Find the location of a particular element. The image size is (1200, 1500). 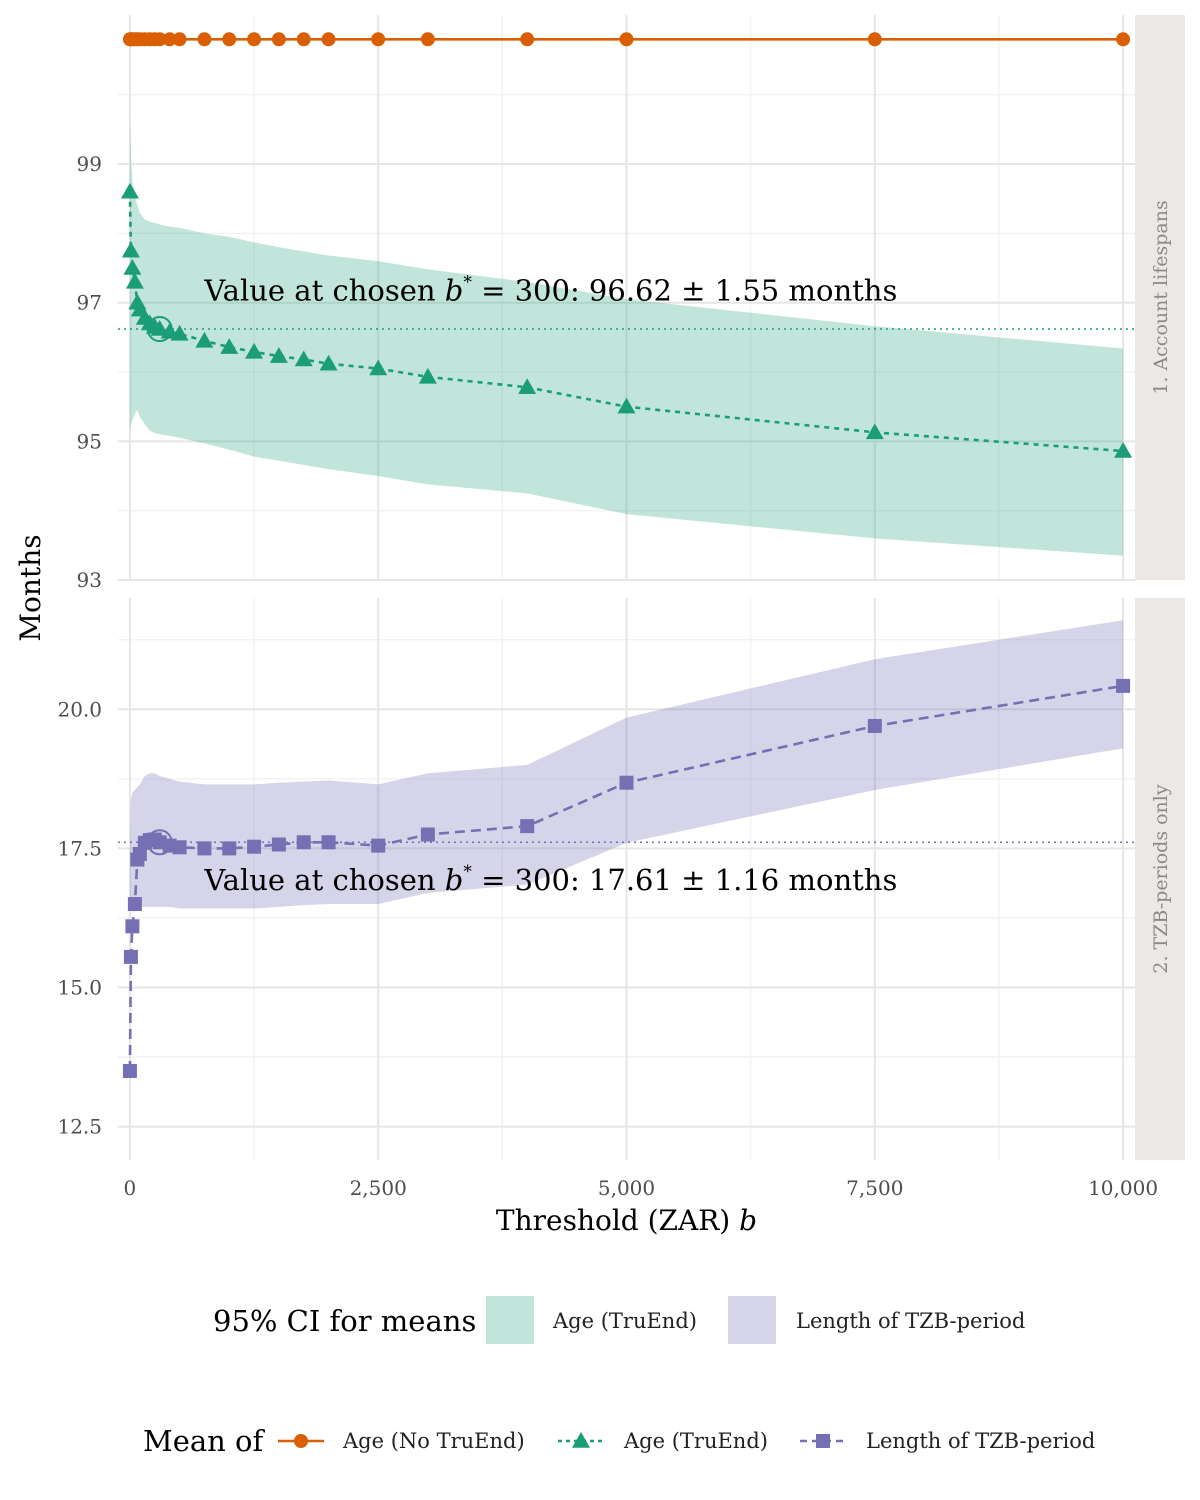

y-tick-label: 97 is located at coordinates (89, 303).